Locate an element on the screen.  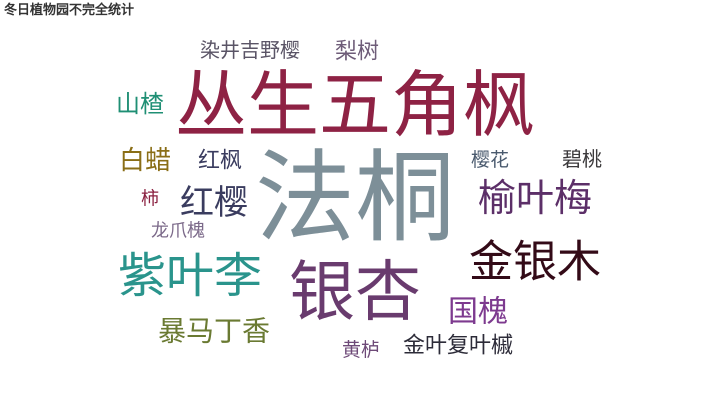
word-8: 国槐 is located at coordinates (478, 312).